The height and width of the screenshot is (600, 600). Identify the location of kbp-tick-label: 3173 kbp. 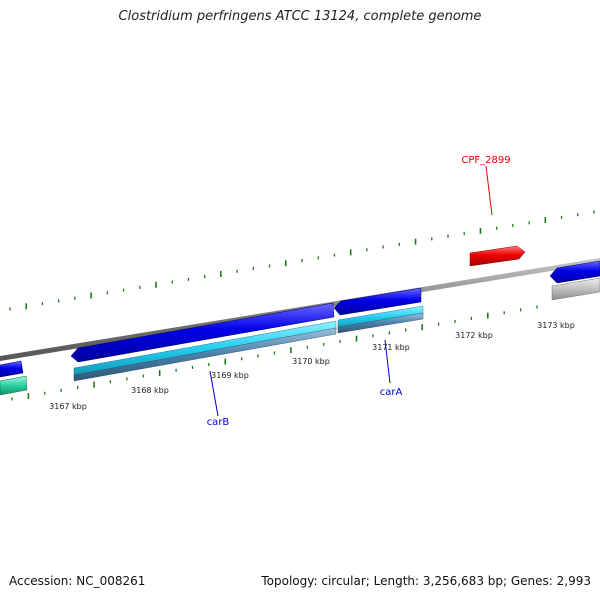
(556, 325).